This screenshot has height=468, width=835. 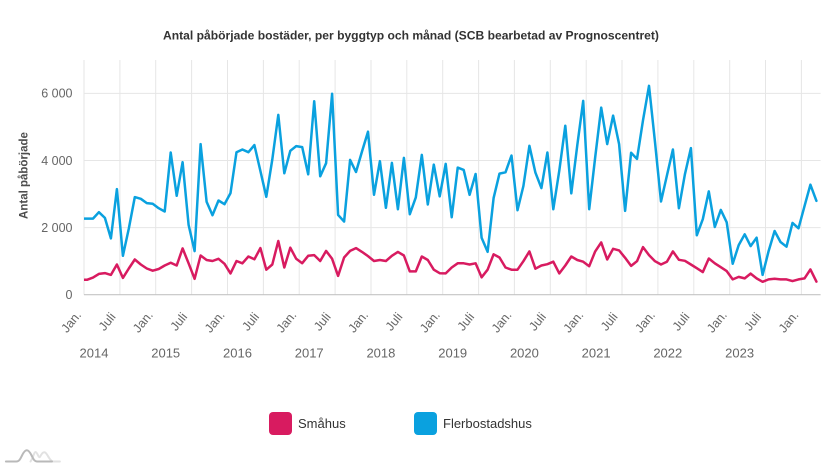 What do you see at coordinates (309, 352) in the screenshot?
I see `svg-text: 2017` at bounding box center [309, 352].